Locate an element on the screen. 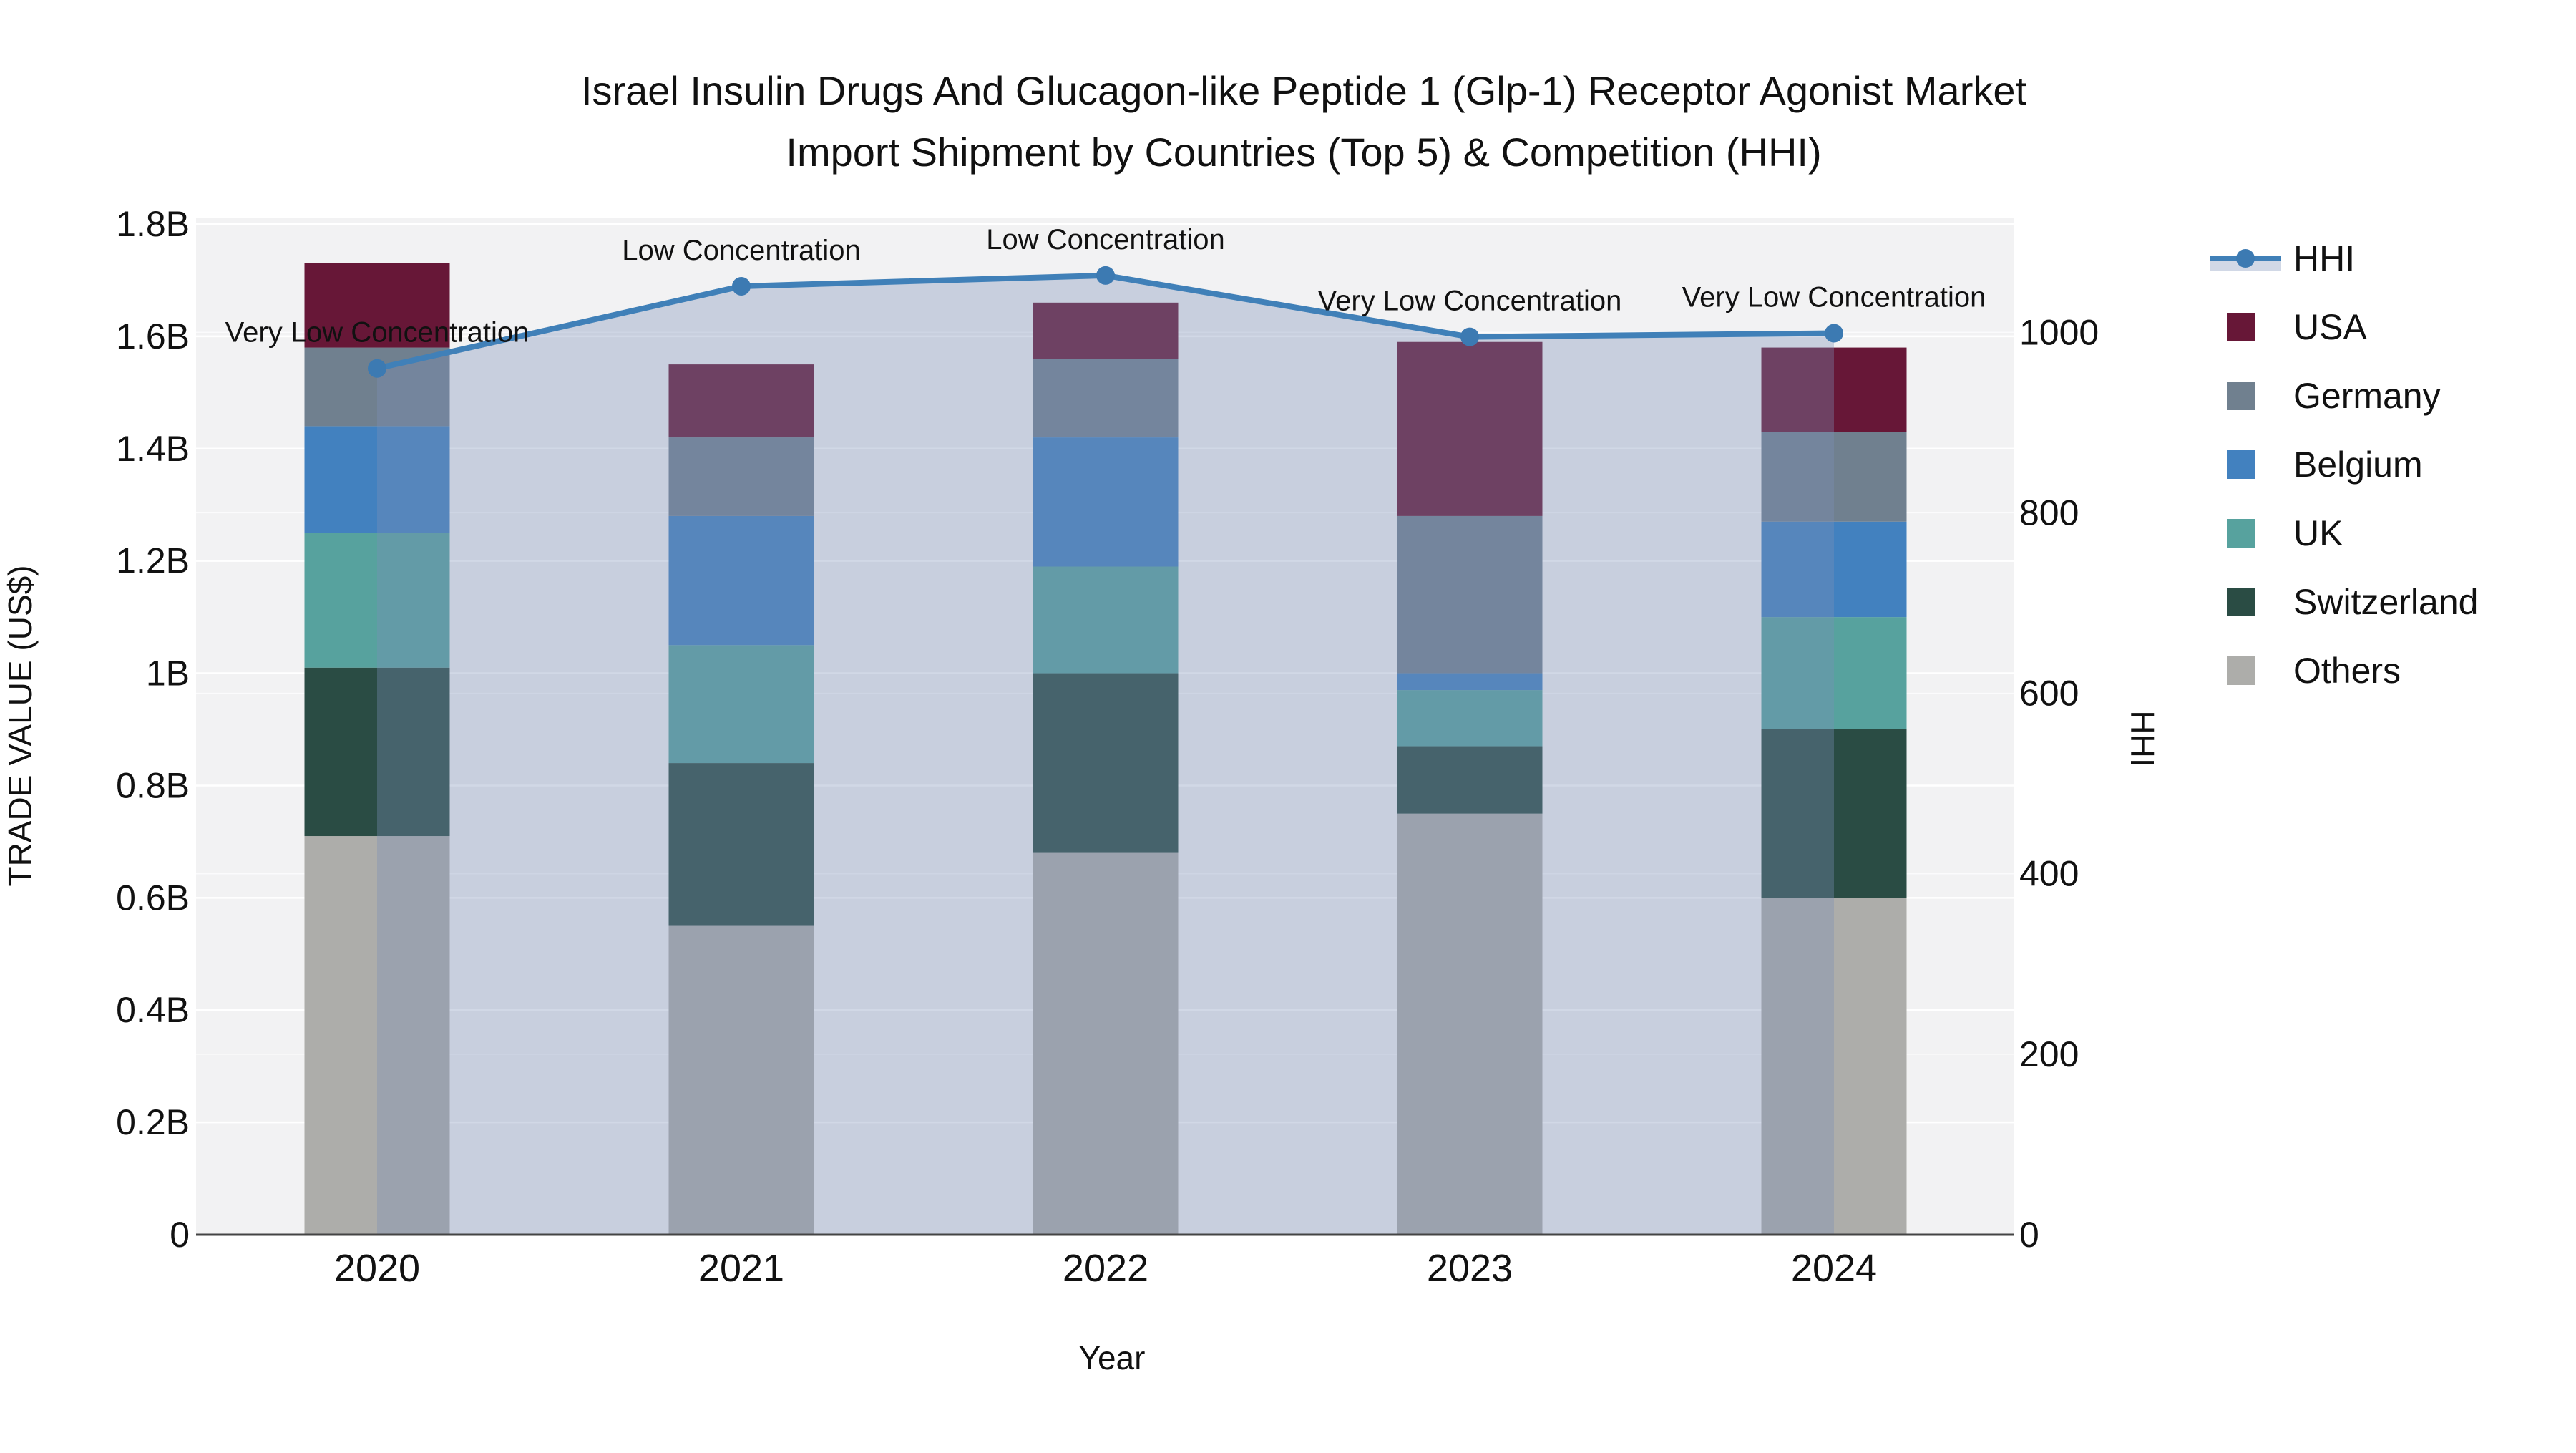  hhi-marker-2022 is located at coordinates (1105, 275).